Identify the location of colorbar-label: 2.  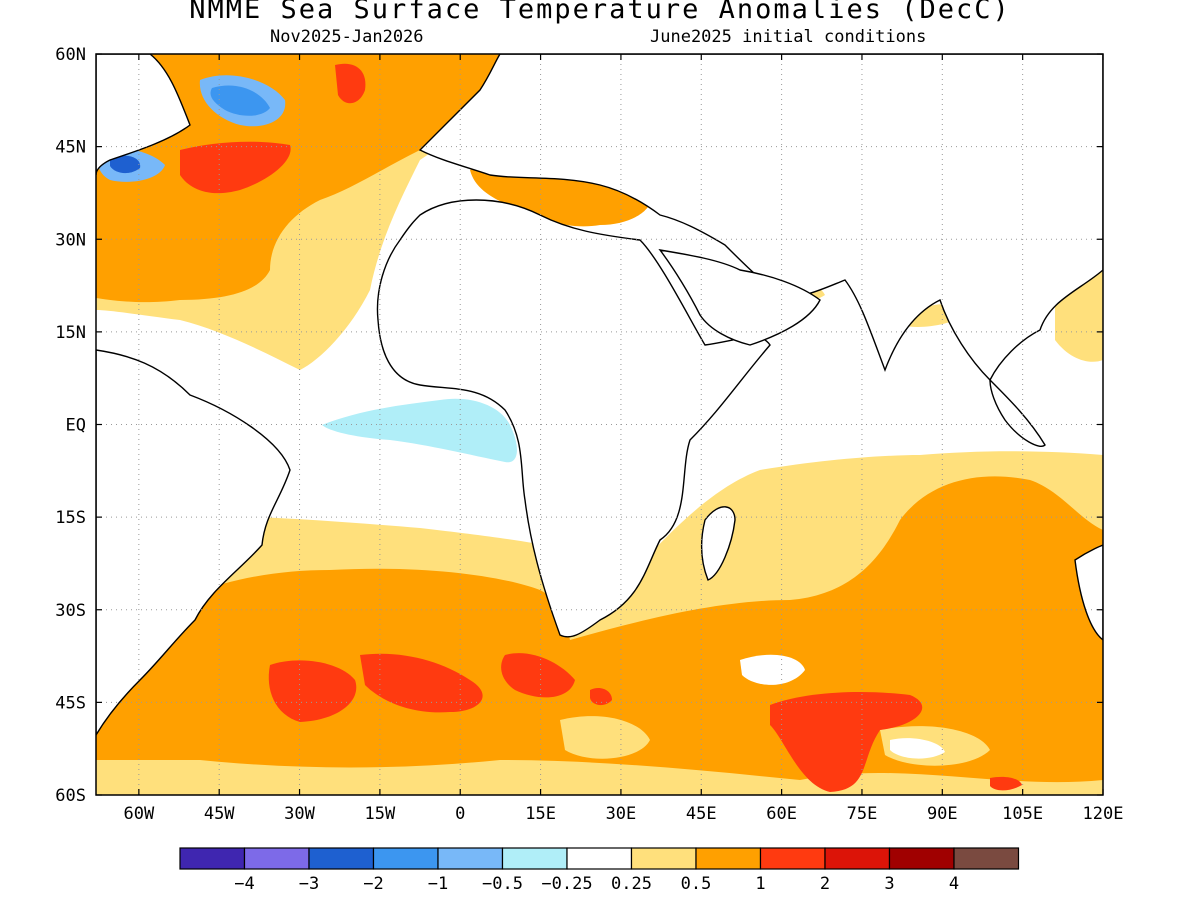
(825, 884).